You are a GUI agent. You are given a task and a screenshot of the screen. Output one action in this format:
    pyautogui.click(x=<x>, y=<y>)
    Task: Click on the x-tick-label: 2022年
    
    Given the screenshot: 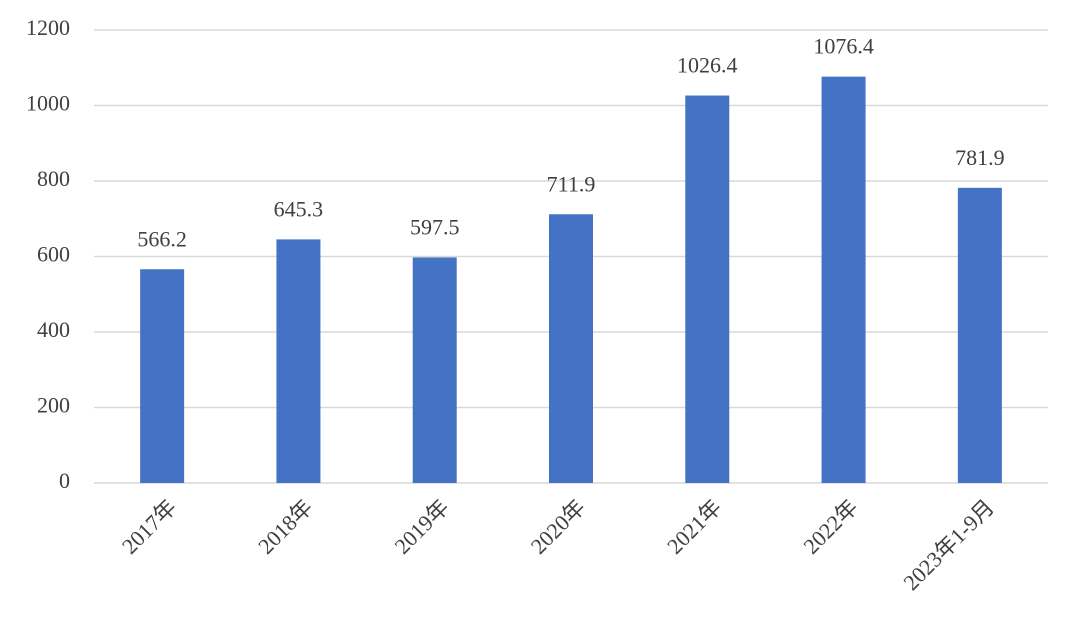 What is the action you would take?
    pyautogui.click(x=830, y=526)
    